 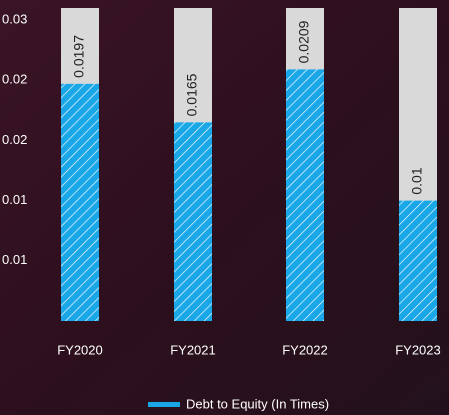 I want to click on legend-swatch, so click(x=164, y=404).